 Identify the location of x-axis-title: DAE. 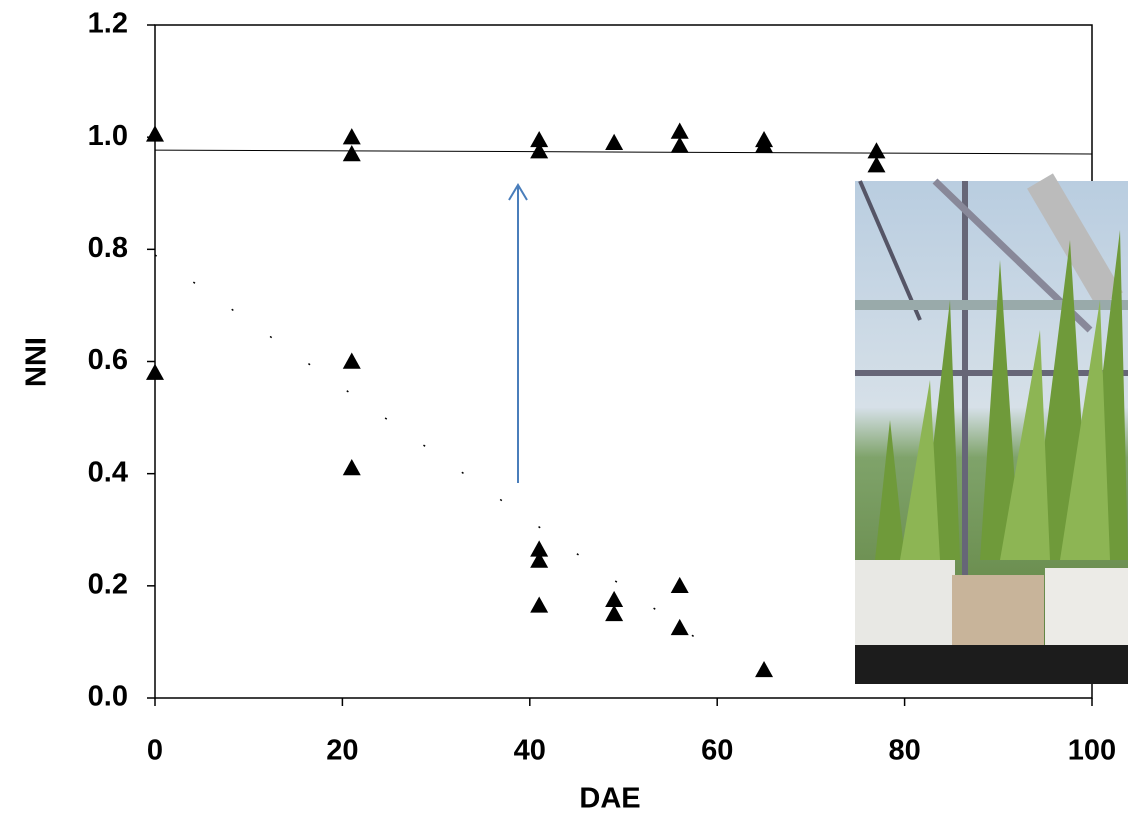
(609, 799).